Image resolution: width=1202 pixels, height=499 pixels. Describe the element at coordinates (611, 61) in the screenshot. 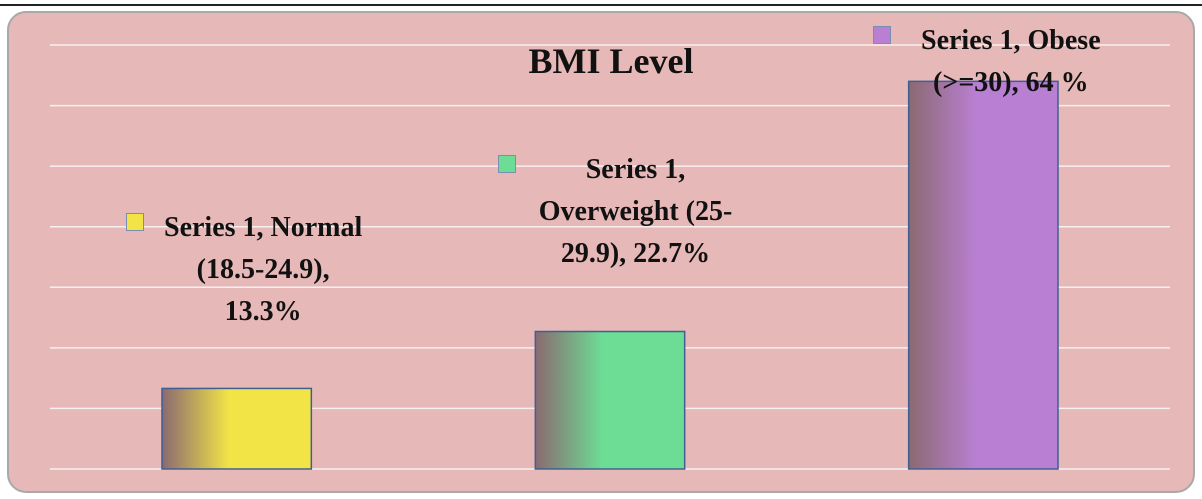

I see `chart-title: BMI Level` at that location.